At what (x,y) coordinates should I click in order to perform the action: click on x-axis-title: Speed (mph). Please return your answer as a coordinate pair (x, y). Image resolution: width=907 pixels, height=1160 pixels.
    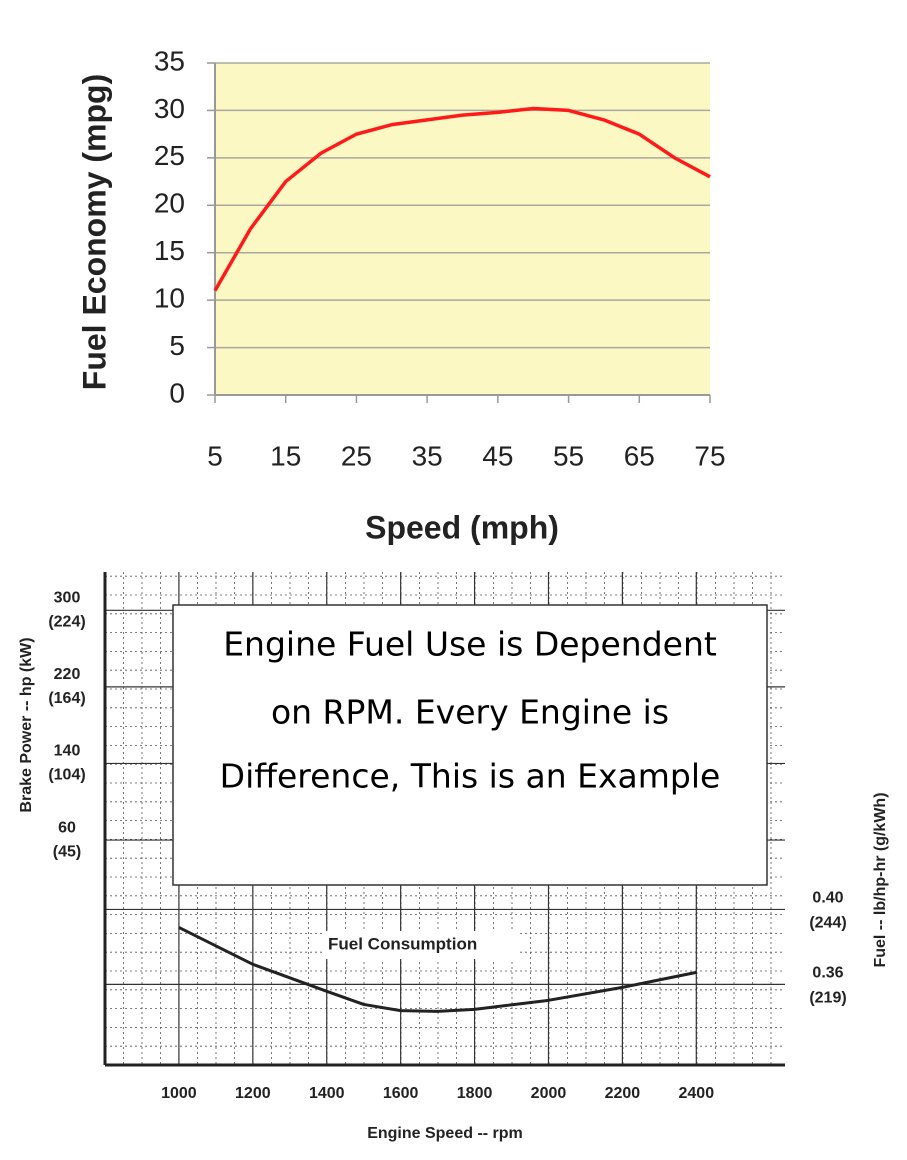
    Looking at the image, I should click on (462, 527).